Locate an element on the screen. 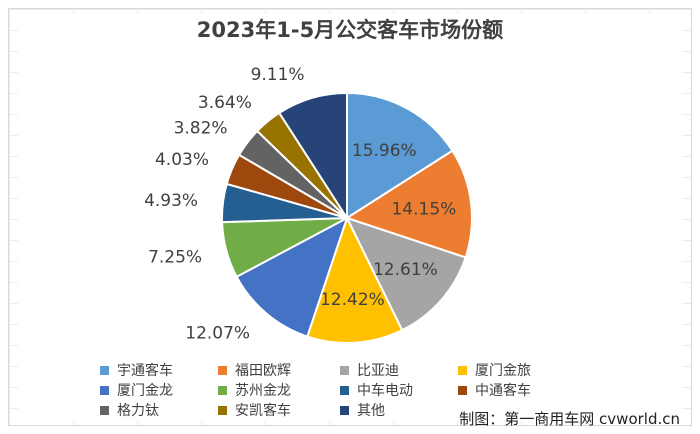  legend-item-8: 格力钛 is located at coordinates (159, 410).